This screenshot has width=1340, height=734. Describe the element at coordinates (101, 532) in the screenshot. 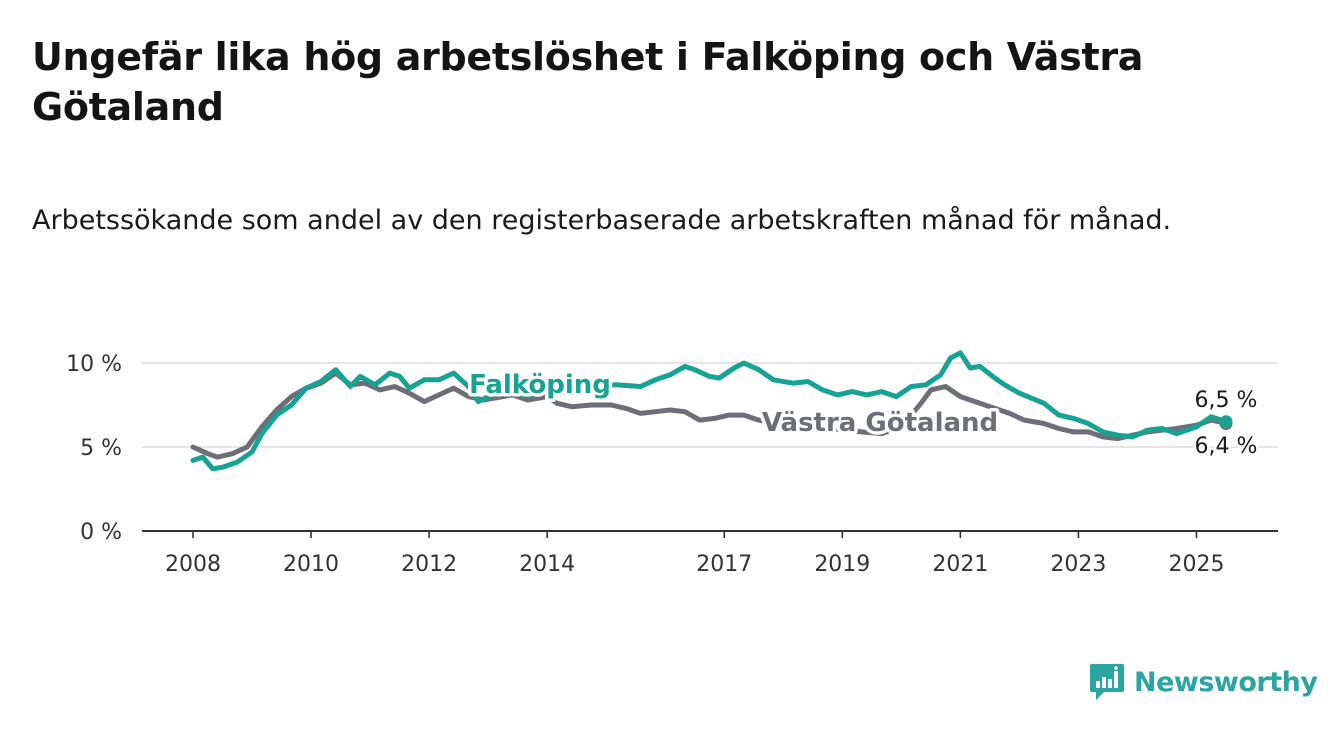

I see `y-tick-label: 0 %` at that location.